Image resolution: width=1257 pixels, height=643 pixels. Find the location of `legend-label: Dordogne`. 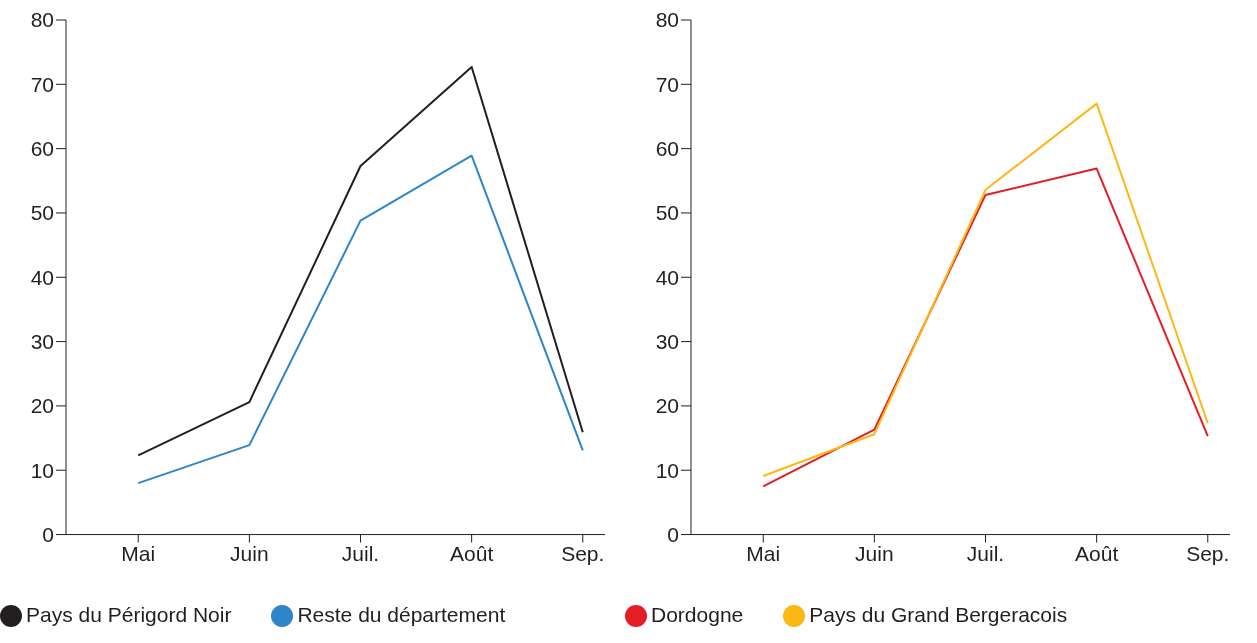

legend-label: Dordogne is located at coordinates (697, 614).